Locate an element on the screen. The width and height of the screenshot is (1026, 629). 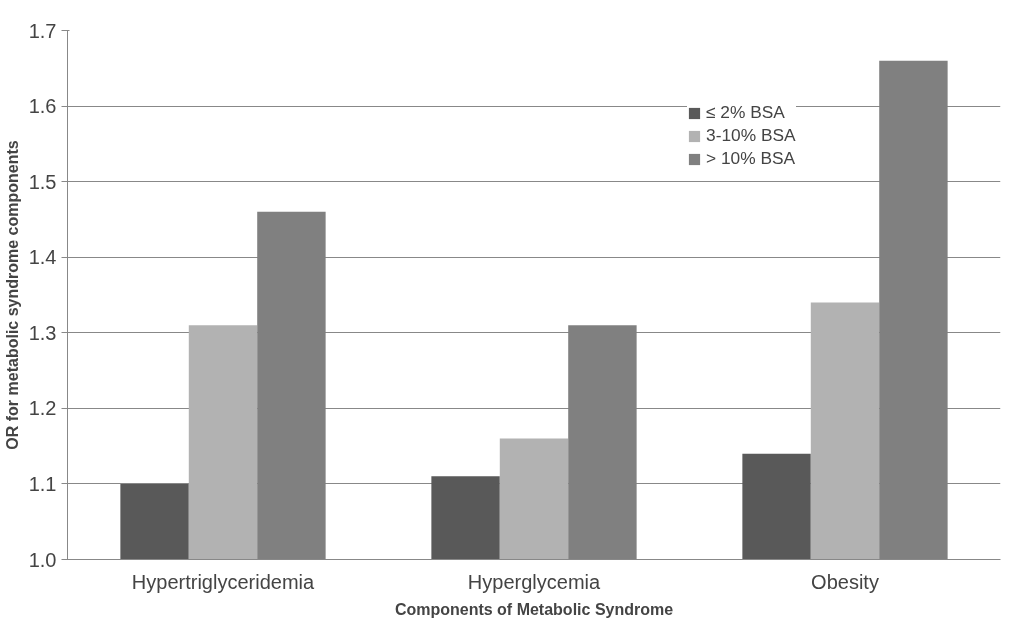
y-tick-label: 1.5 is located at coordinates (42, 181).